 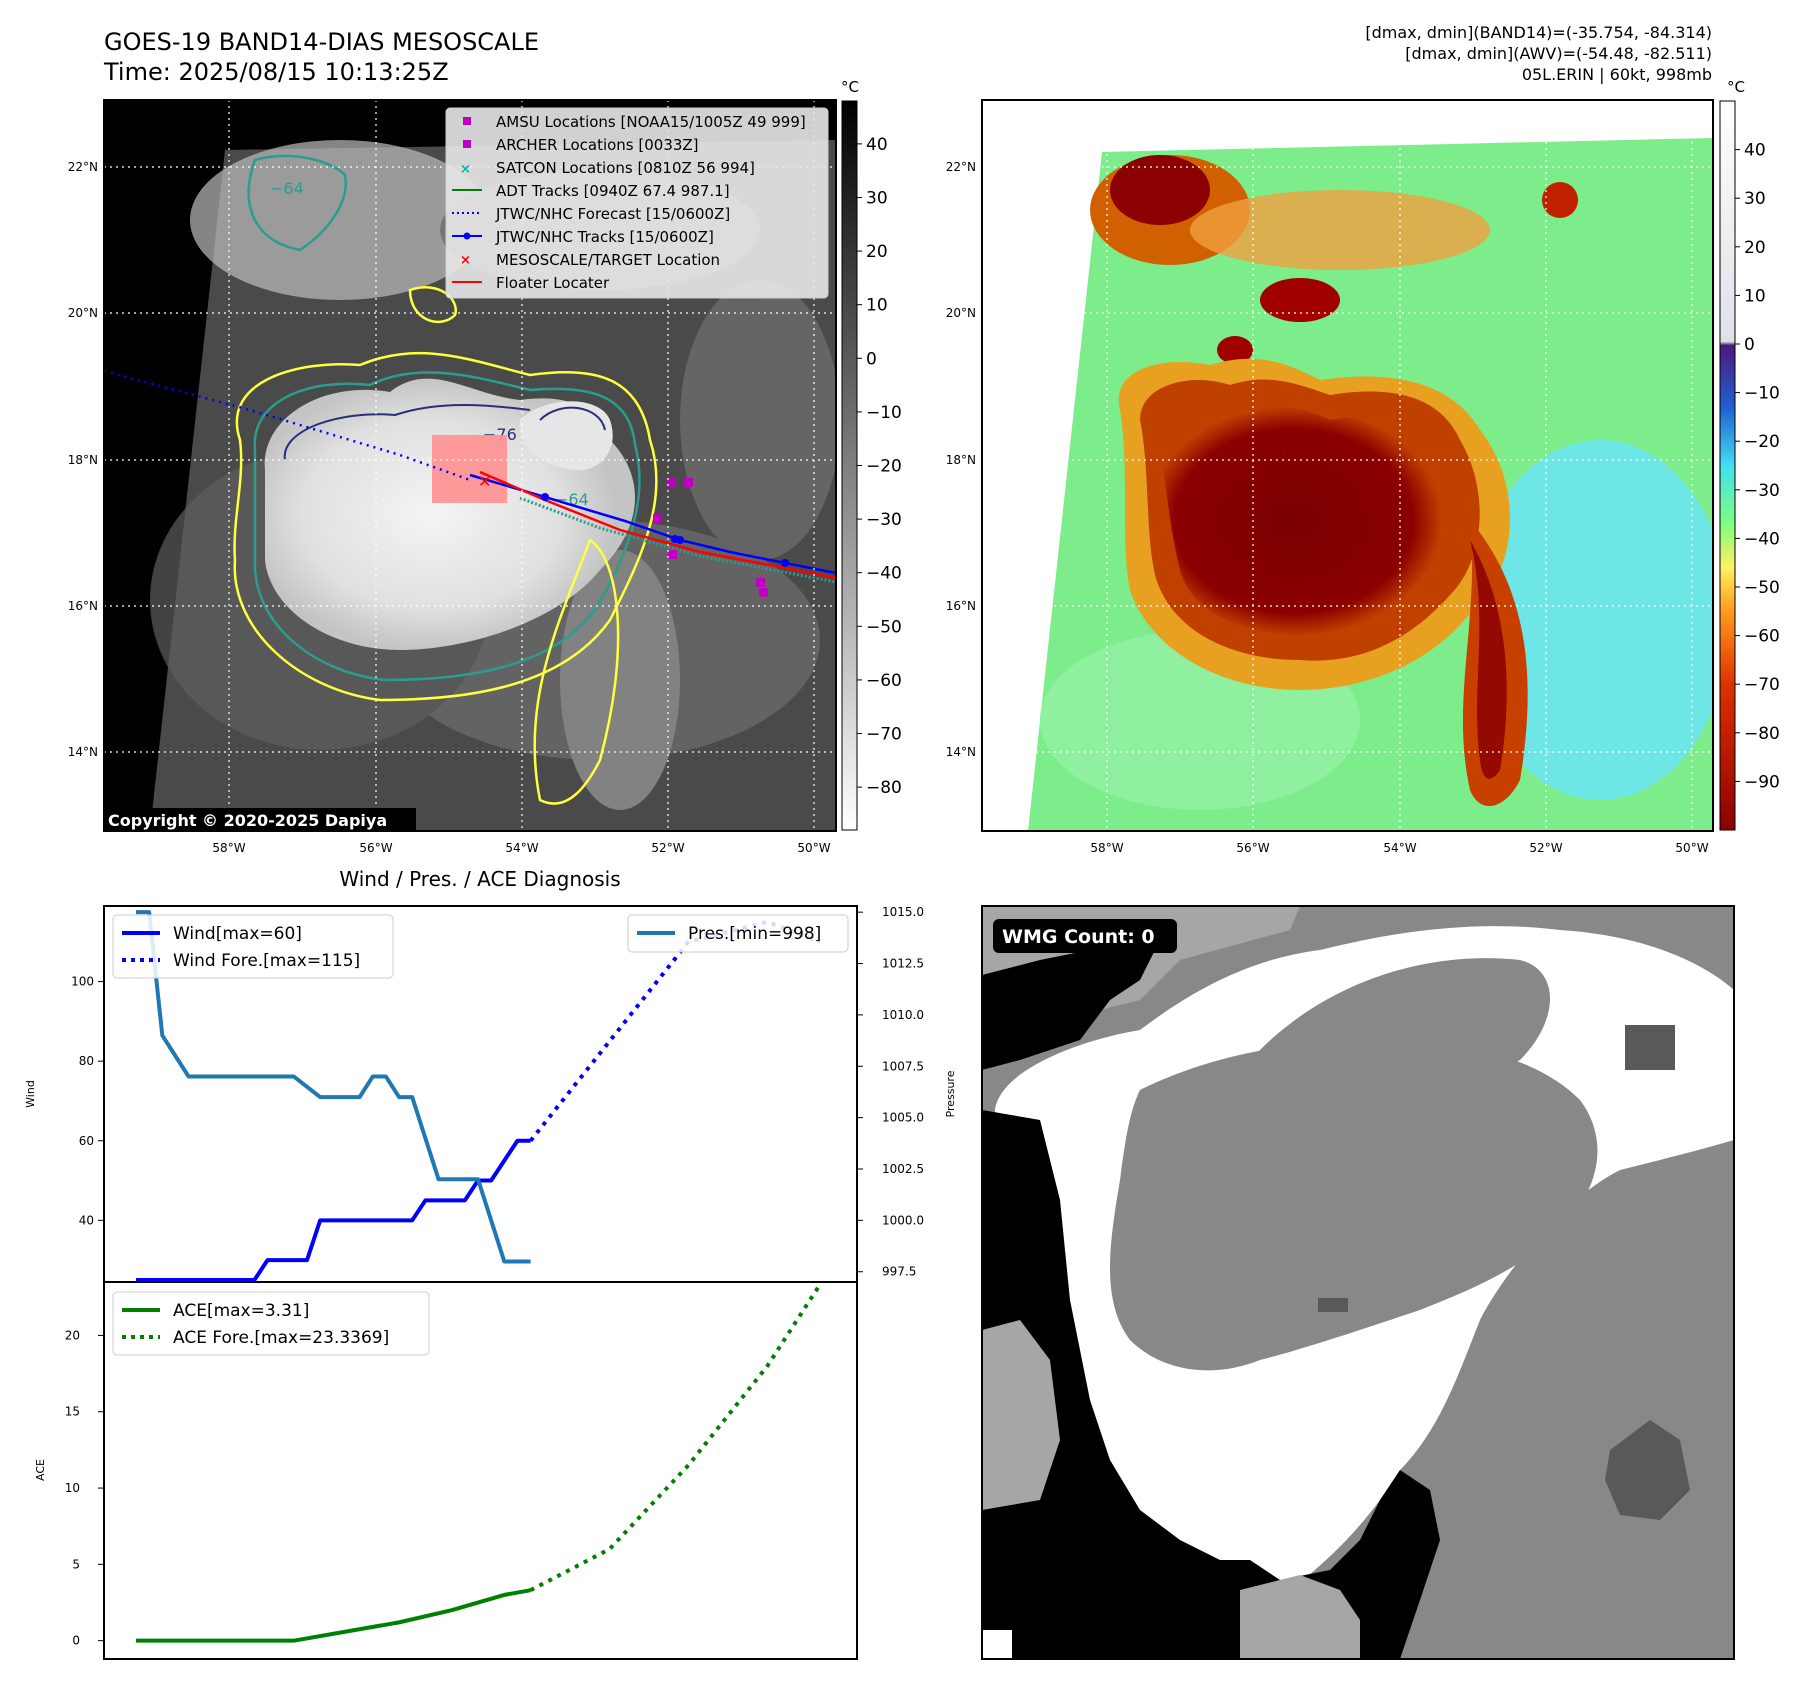 I want to click on lon-label: 58°W, so click(x=1106, y=848).